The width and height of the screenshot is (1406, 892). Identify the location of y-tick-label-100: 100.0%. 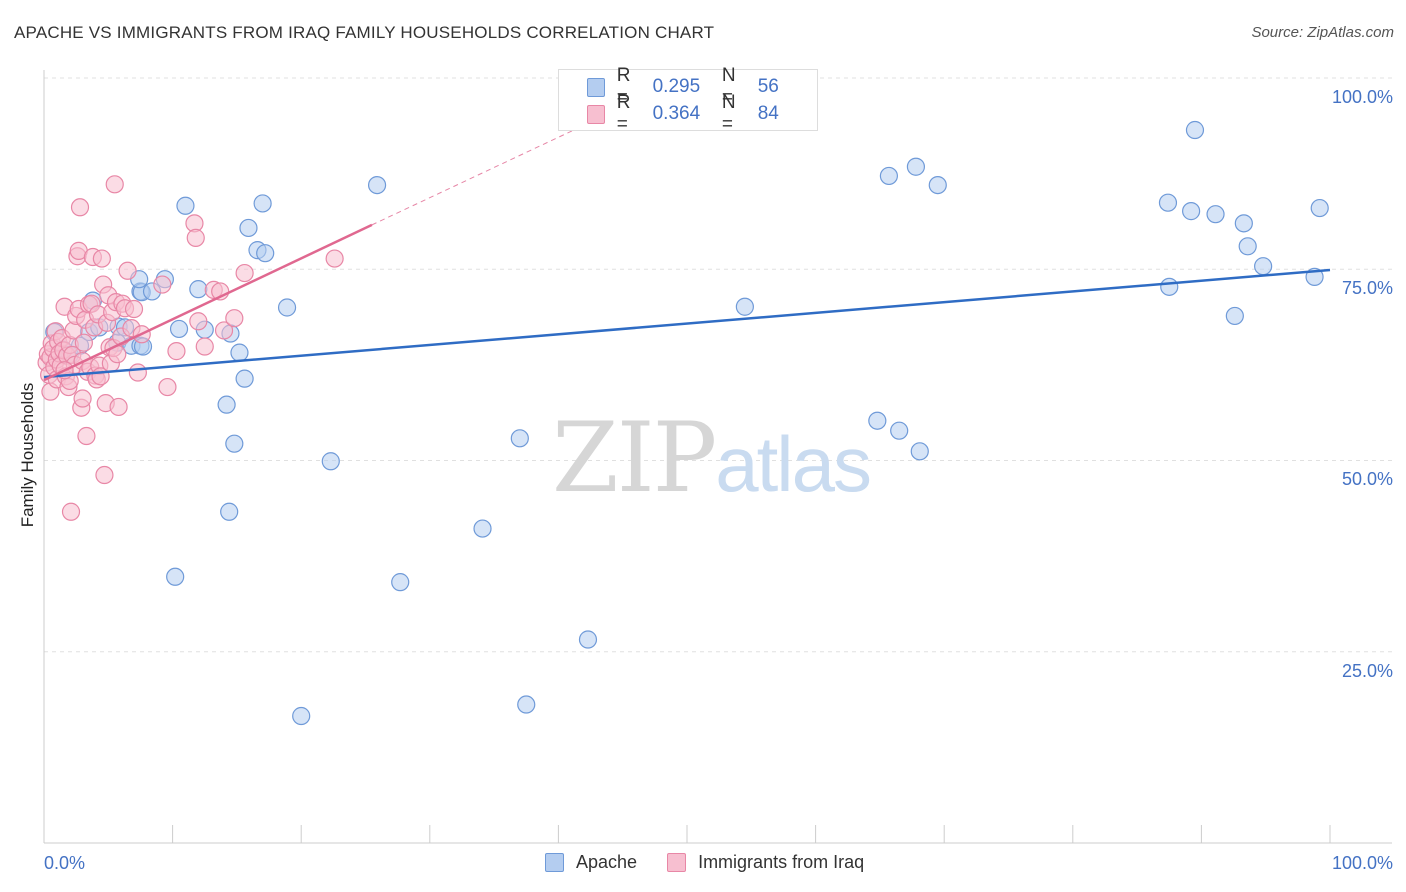
(1362, 97).